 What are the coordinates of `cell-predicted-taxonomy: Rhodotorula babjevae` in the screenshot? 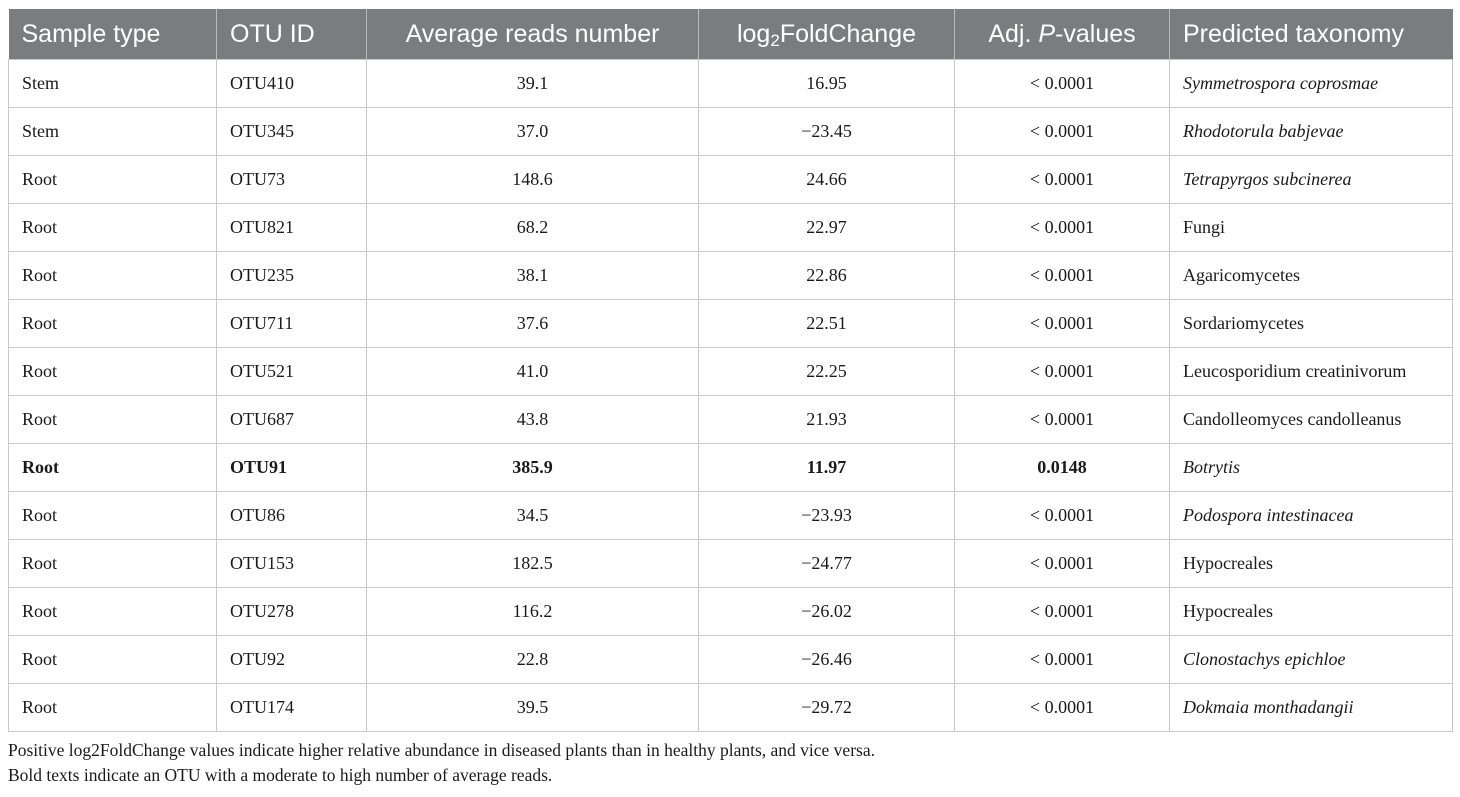 It's located at (1311, 131).